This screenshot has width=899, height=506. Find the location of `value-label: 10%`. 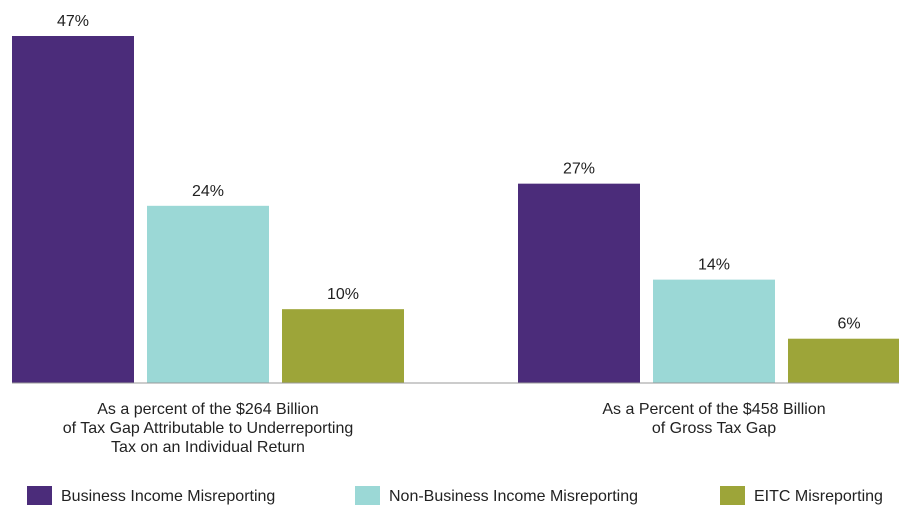

value-label: 10% is located at coordinates (343, 294).